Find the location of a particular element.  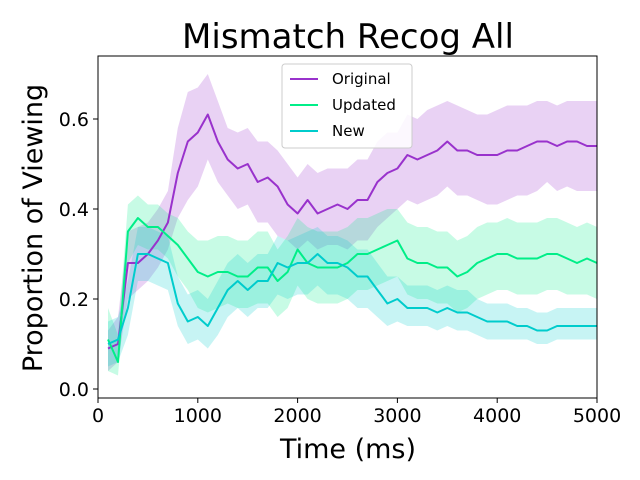

x-tick-label: 2000 is located at coordinates (297, 416).